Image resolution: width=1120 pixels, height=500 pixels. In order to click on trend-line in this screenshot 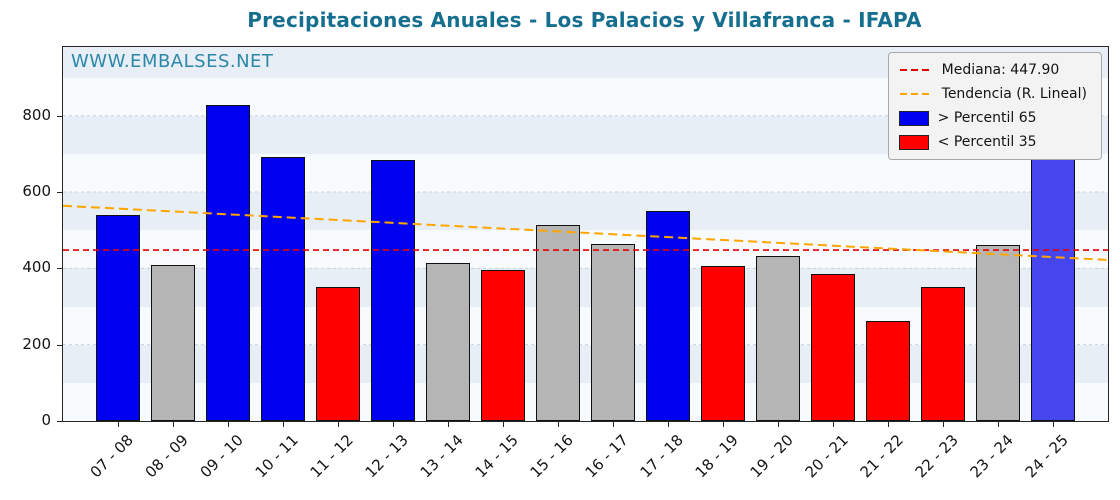, I will do `click(585, 232)`.